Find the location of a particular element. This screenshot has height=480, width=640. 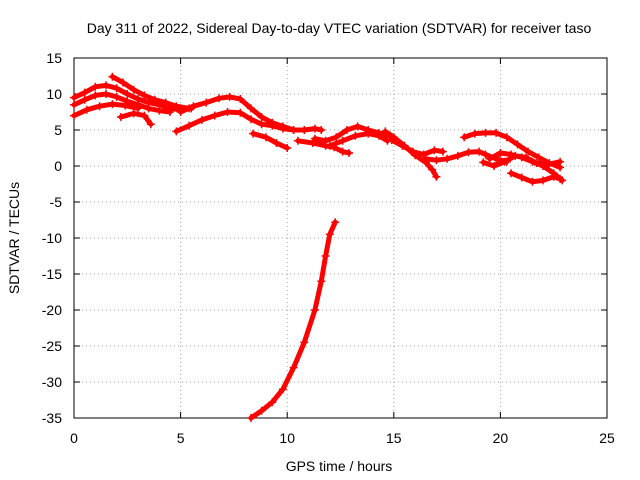

x-tick-label: 15 is located at coordinates (394, 438).